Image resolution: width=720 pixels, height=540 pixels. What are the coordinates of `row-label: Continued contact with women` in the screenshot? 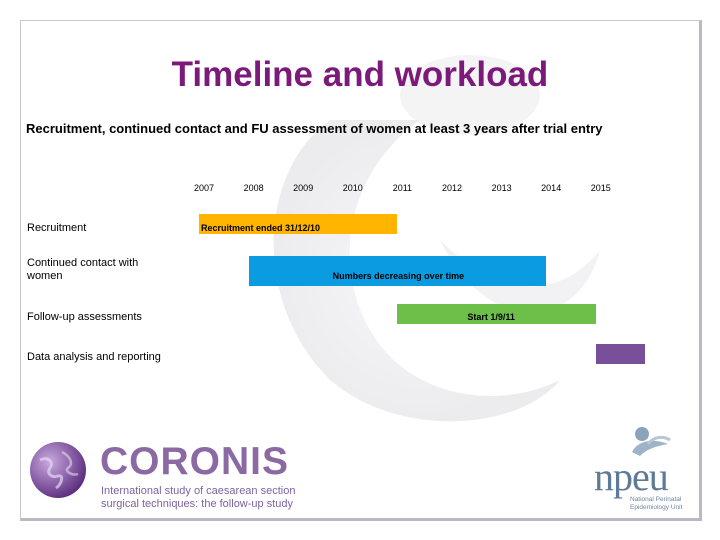 It's located at (83, 269).